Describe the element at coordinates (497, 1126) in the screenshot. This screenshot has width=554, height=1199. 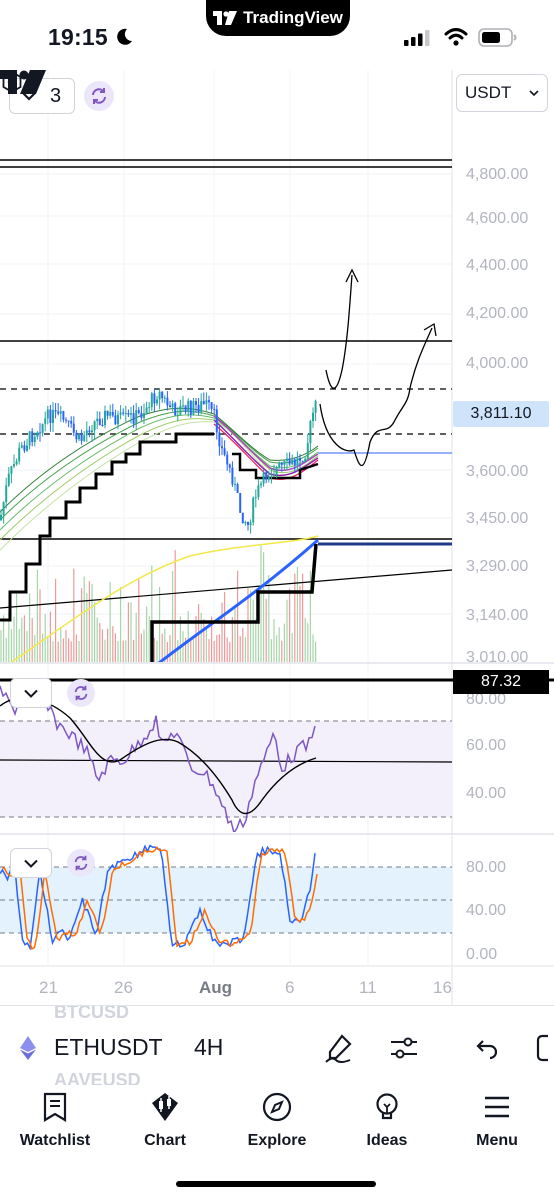
I see `tab-menu: Menu` at that location.